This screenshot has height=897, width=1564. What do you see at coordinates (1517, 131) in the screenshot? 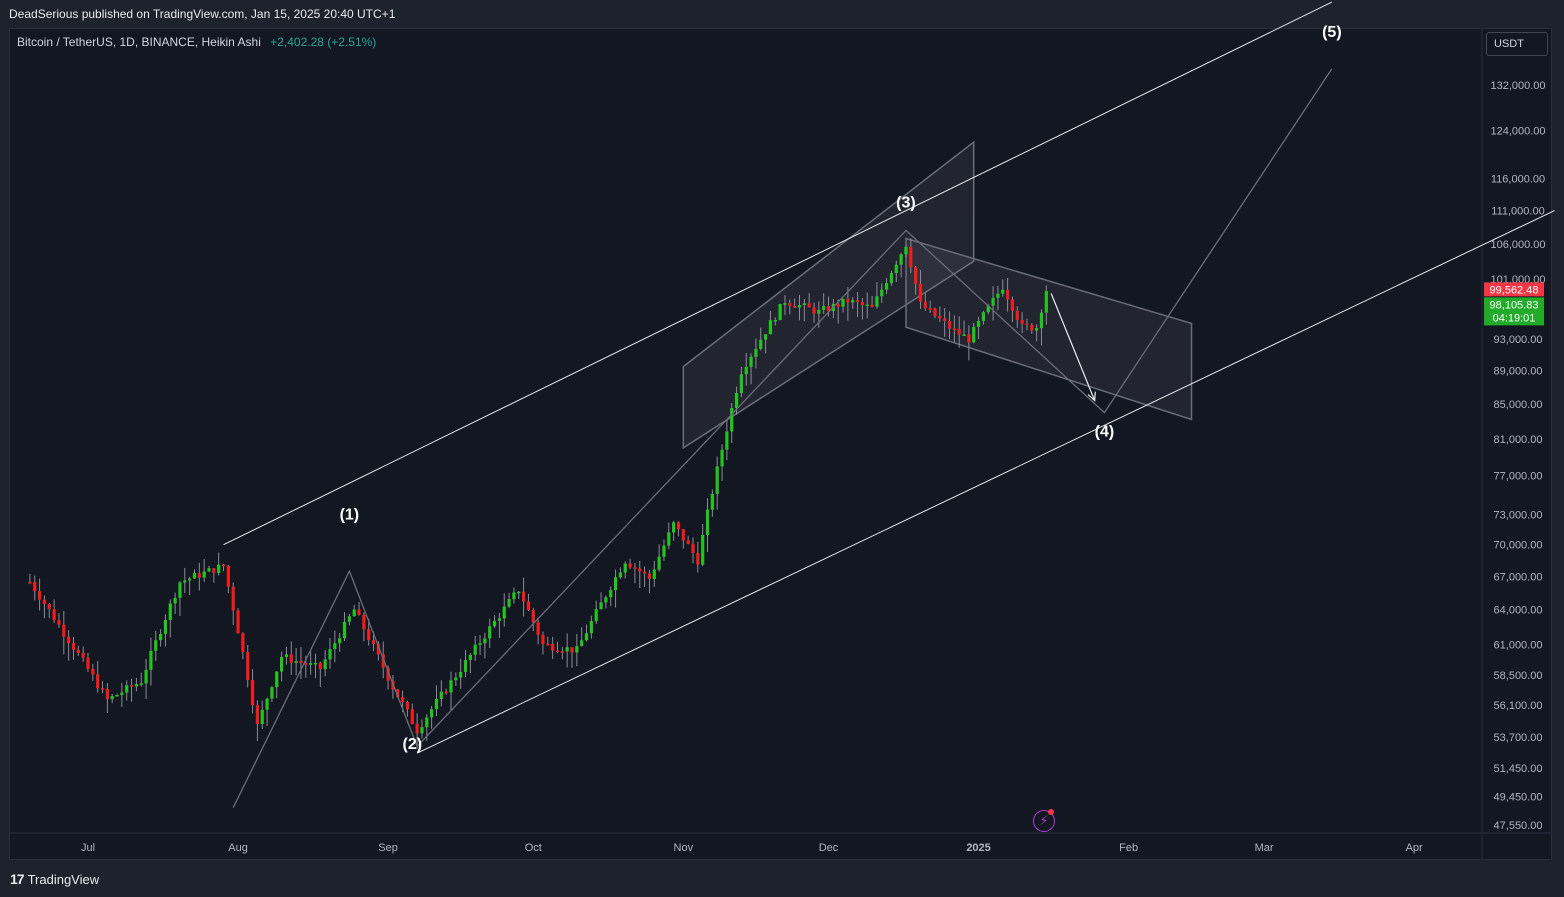
I see `y-tick-label: 124,000.00` at bounding box center [1517, 131].